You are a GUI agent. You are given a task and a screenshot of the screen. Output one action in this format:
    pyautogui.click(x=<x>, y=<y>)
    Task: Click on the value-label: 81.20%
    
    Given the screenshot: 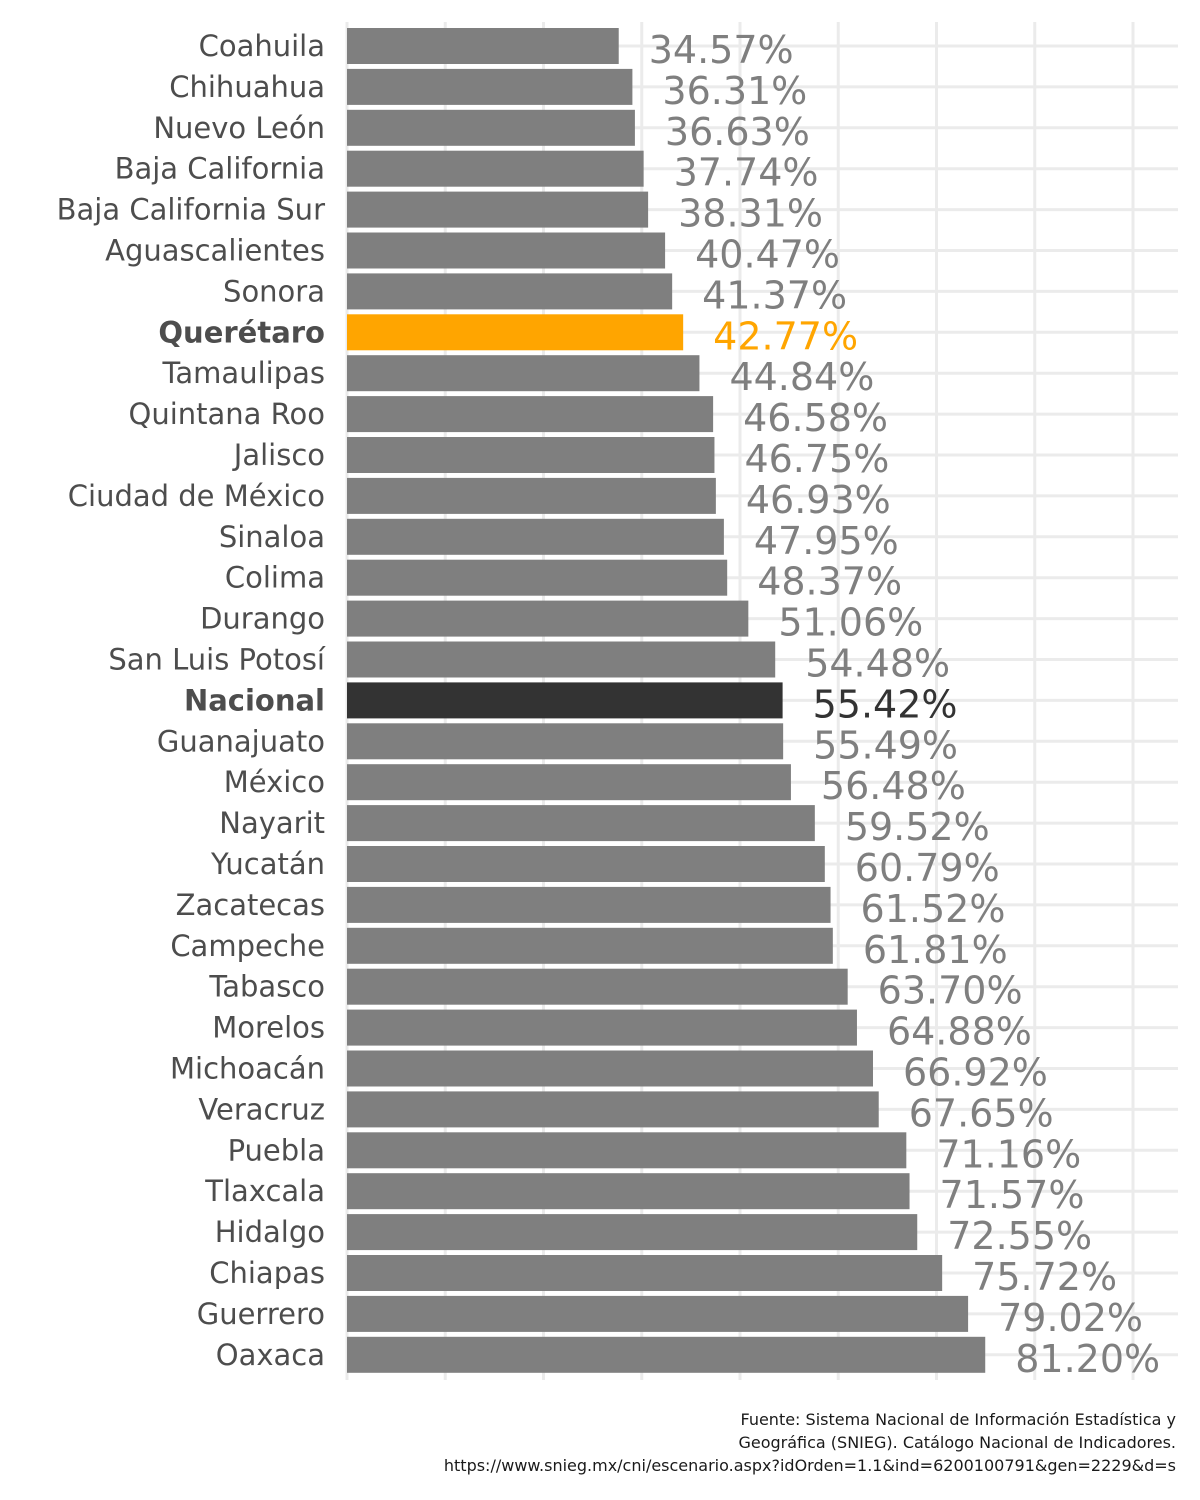 What is the action you would take?
    pyautogui.click(x=1087, y=1359)
    